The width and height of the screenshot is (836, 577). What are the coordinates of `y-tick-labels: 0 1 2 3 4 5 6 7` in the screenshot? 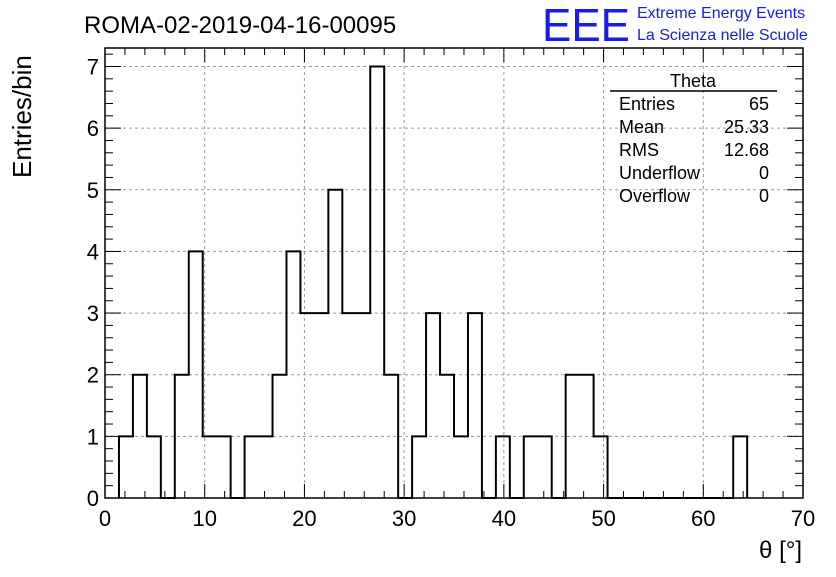 It's located at (93, 282).